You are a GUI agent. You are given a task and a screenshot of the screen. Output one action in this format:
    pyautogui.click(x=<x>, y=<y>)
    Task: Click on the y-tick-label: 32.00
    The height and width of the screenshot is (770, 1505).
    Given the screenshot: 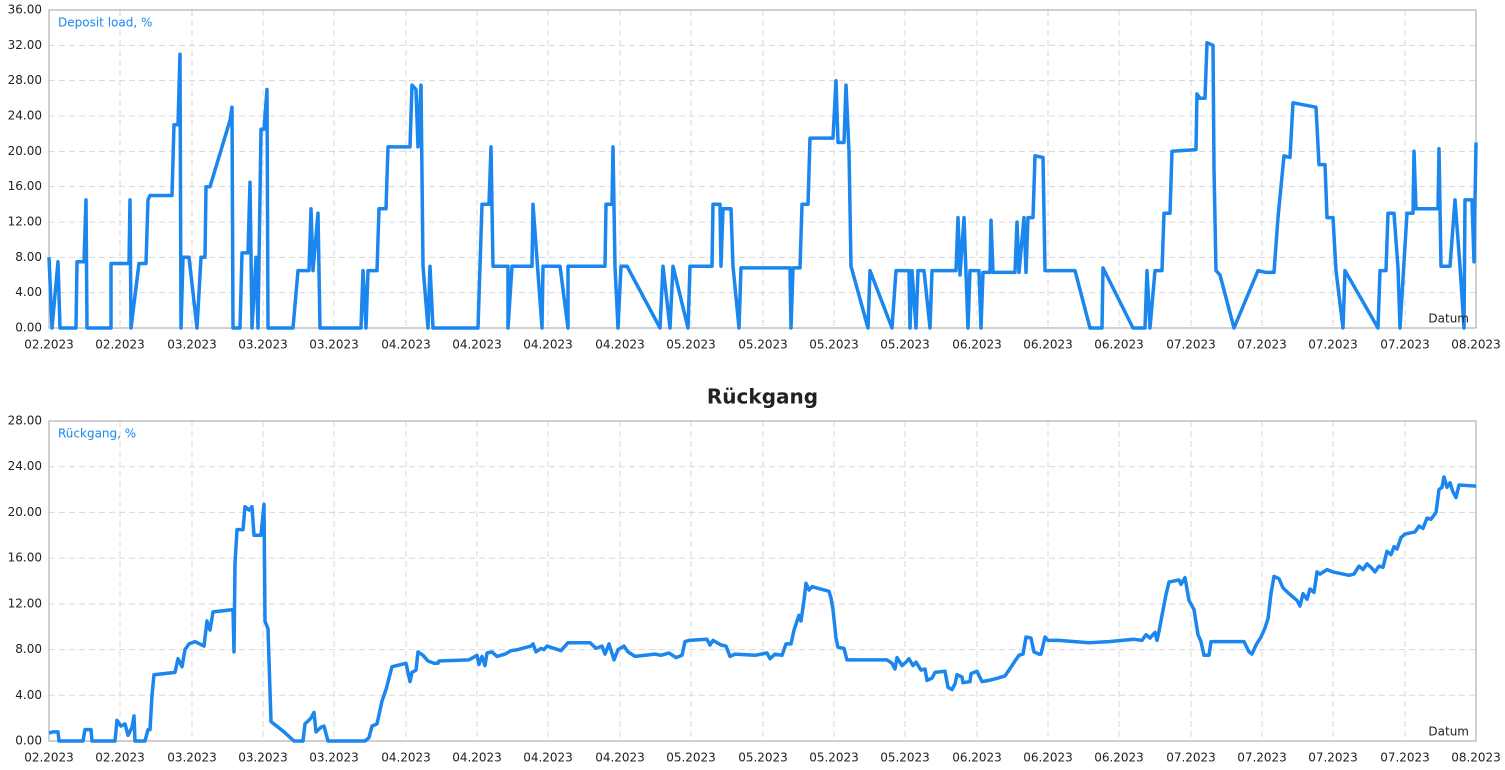 What is the action you would take?
    pyautogui.click(x=25, y=45)
    